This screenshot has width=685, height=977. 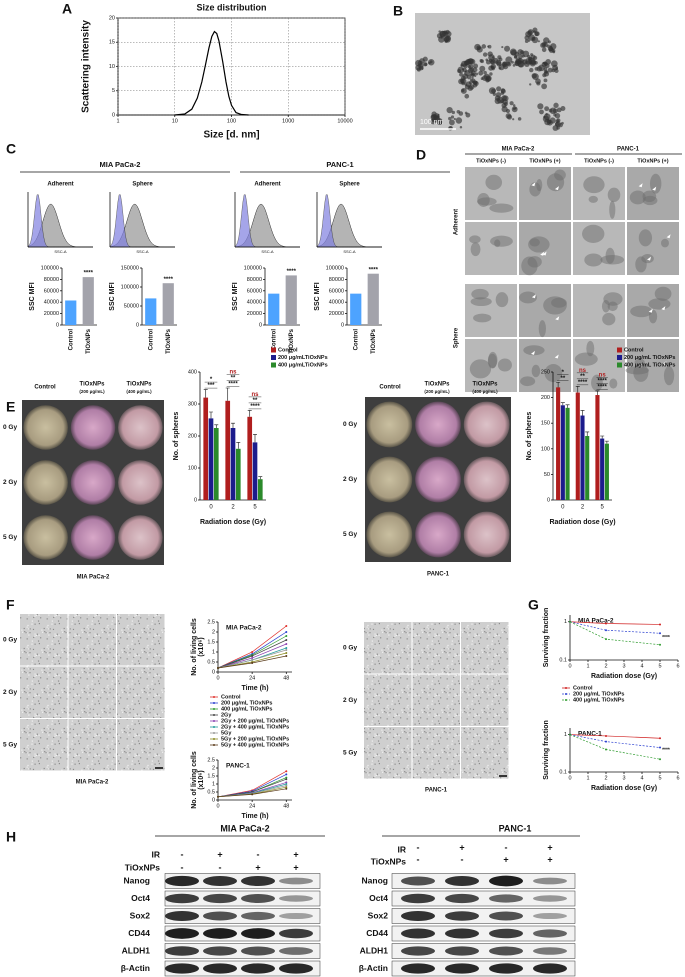 I want to click on y-tick-label: 100, so click(x=545, y=449).